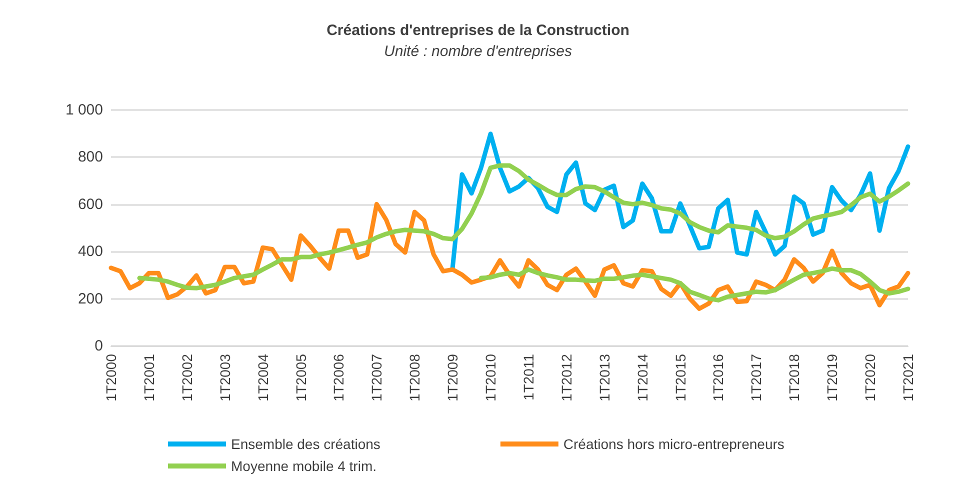 The height and width of the screenshot is (487, 957). I want to click on y-tick-label: 600, so click(90, 204).